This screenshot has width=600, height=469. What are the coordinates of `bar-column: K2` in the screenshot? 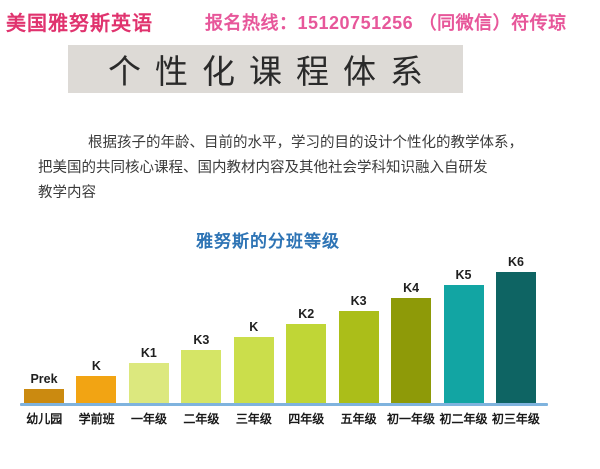 It's located at (306, 355).